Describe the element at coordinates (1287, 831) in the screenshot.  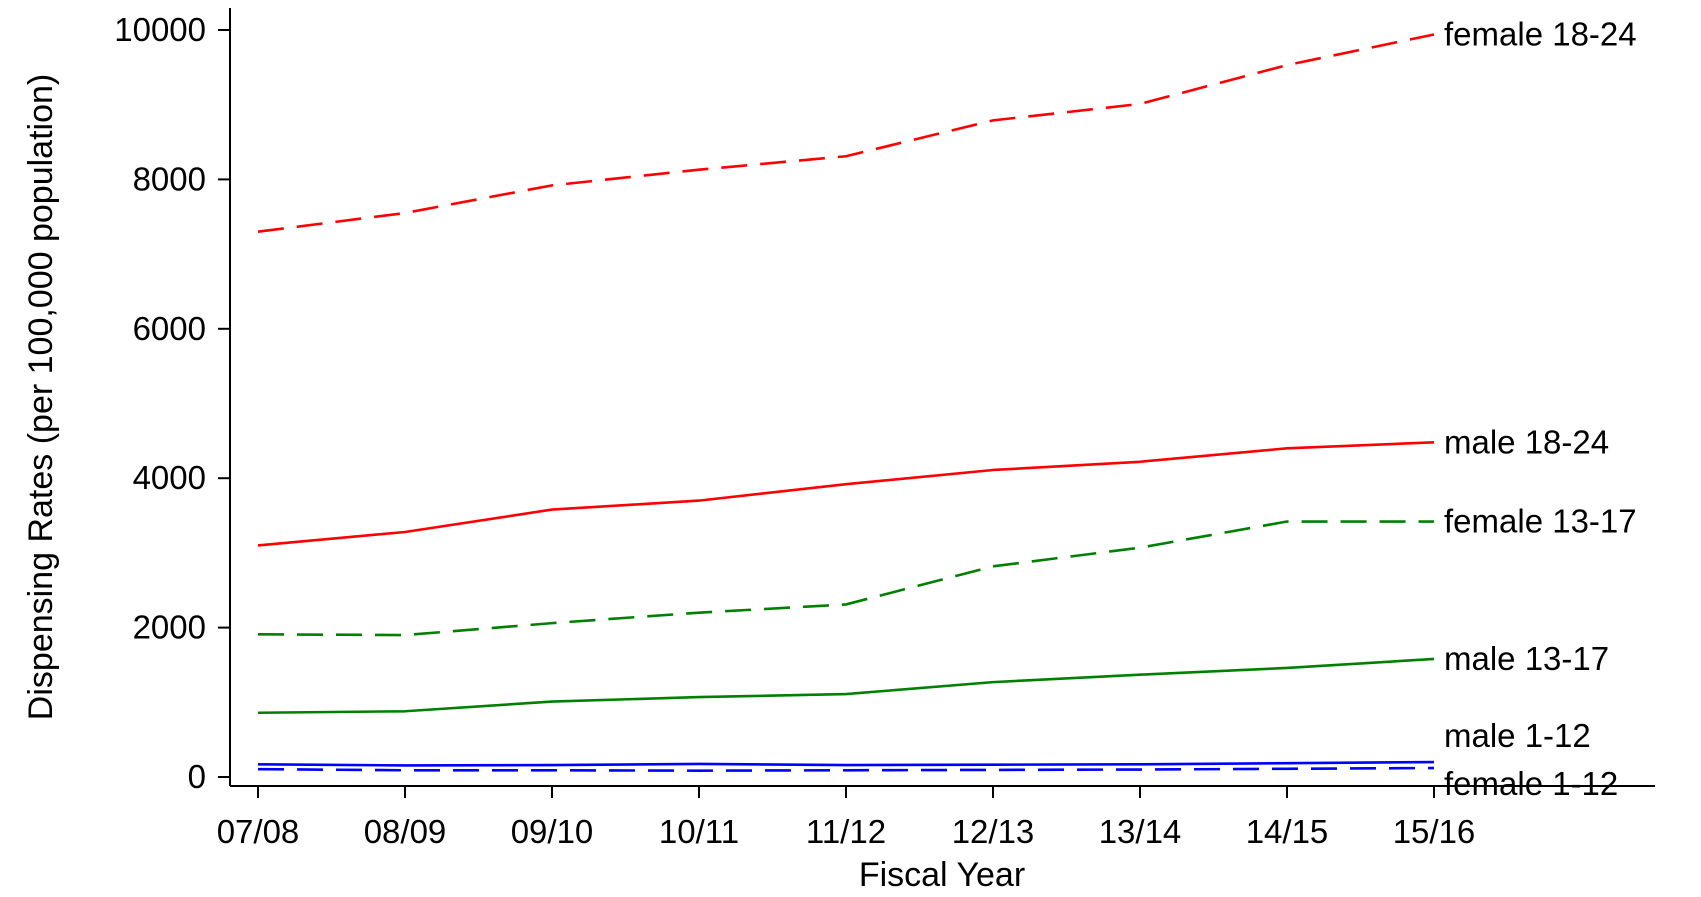
I see `x-tick-label: 14/15` at that location.